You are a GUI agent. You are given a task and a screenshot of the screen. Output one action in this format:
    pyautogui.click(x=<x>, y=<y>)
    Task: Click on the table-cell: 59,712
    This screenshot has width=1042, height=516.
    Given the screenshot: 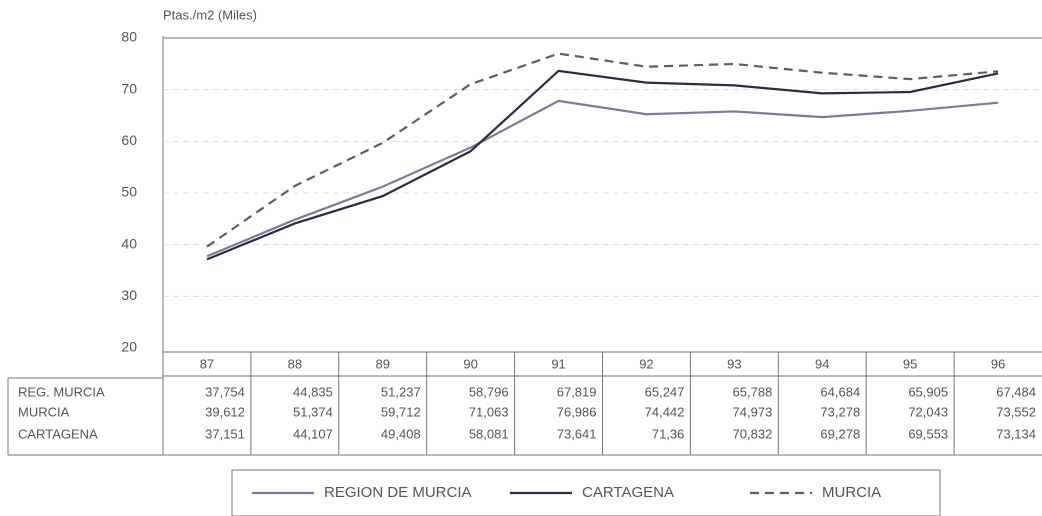 What is the action you would take?
    pyautogui.click(x=401, y=411)
    